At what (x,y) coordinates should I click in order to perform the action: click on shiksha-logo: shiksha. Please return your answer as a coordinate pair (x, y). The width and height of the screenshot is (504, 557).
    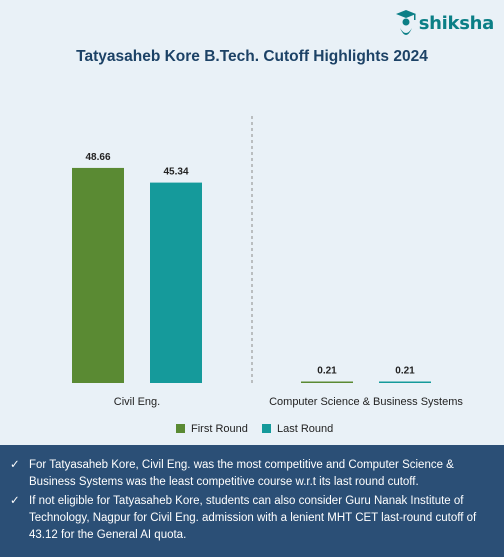
    Looking at the image, I should click on (444, 23).